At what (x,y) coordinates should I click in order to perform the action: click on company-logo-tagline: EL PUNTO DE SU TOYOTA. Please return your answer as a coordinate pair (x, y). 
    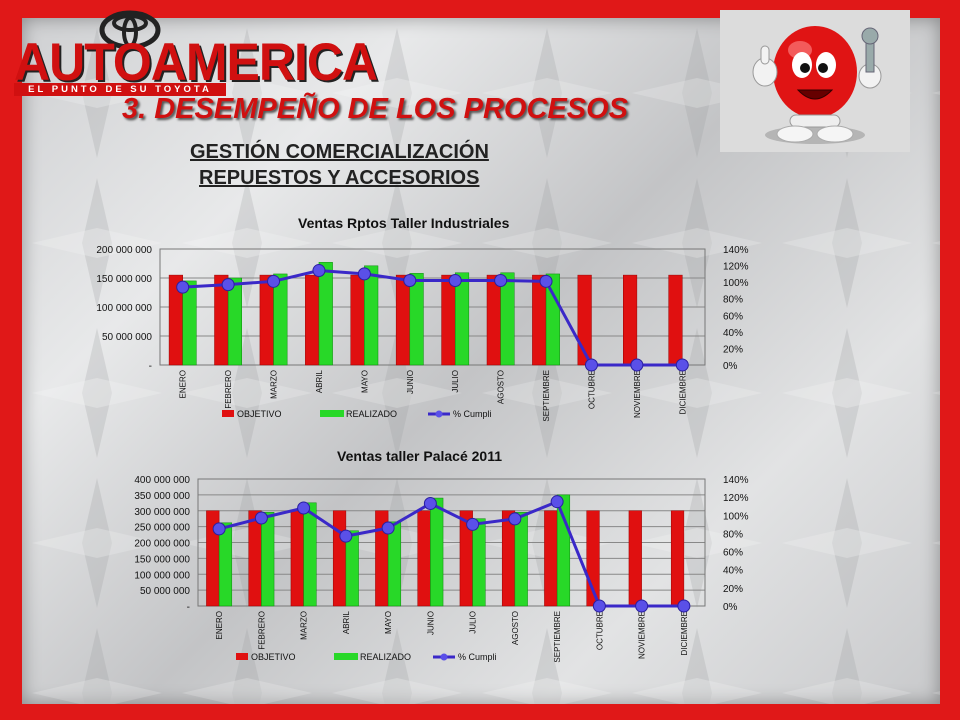
    Looking at the image, I should click on (120, 89).